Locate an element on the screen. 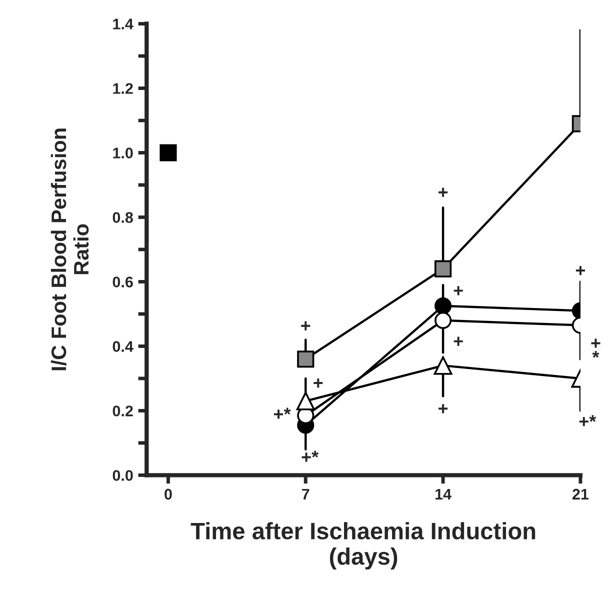 Image resolution: width=611 pixels, height=594 pixels. x-axis-title: Time after Ischaemia Induction (days) is located at coordinates (363, 546).